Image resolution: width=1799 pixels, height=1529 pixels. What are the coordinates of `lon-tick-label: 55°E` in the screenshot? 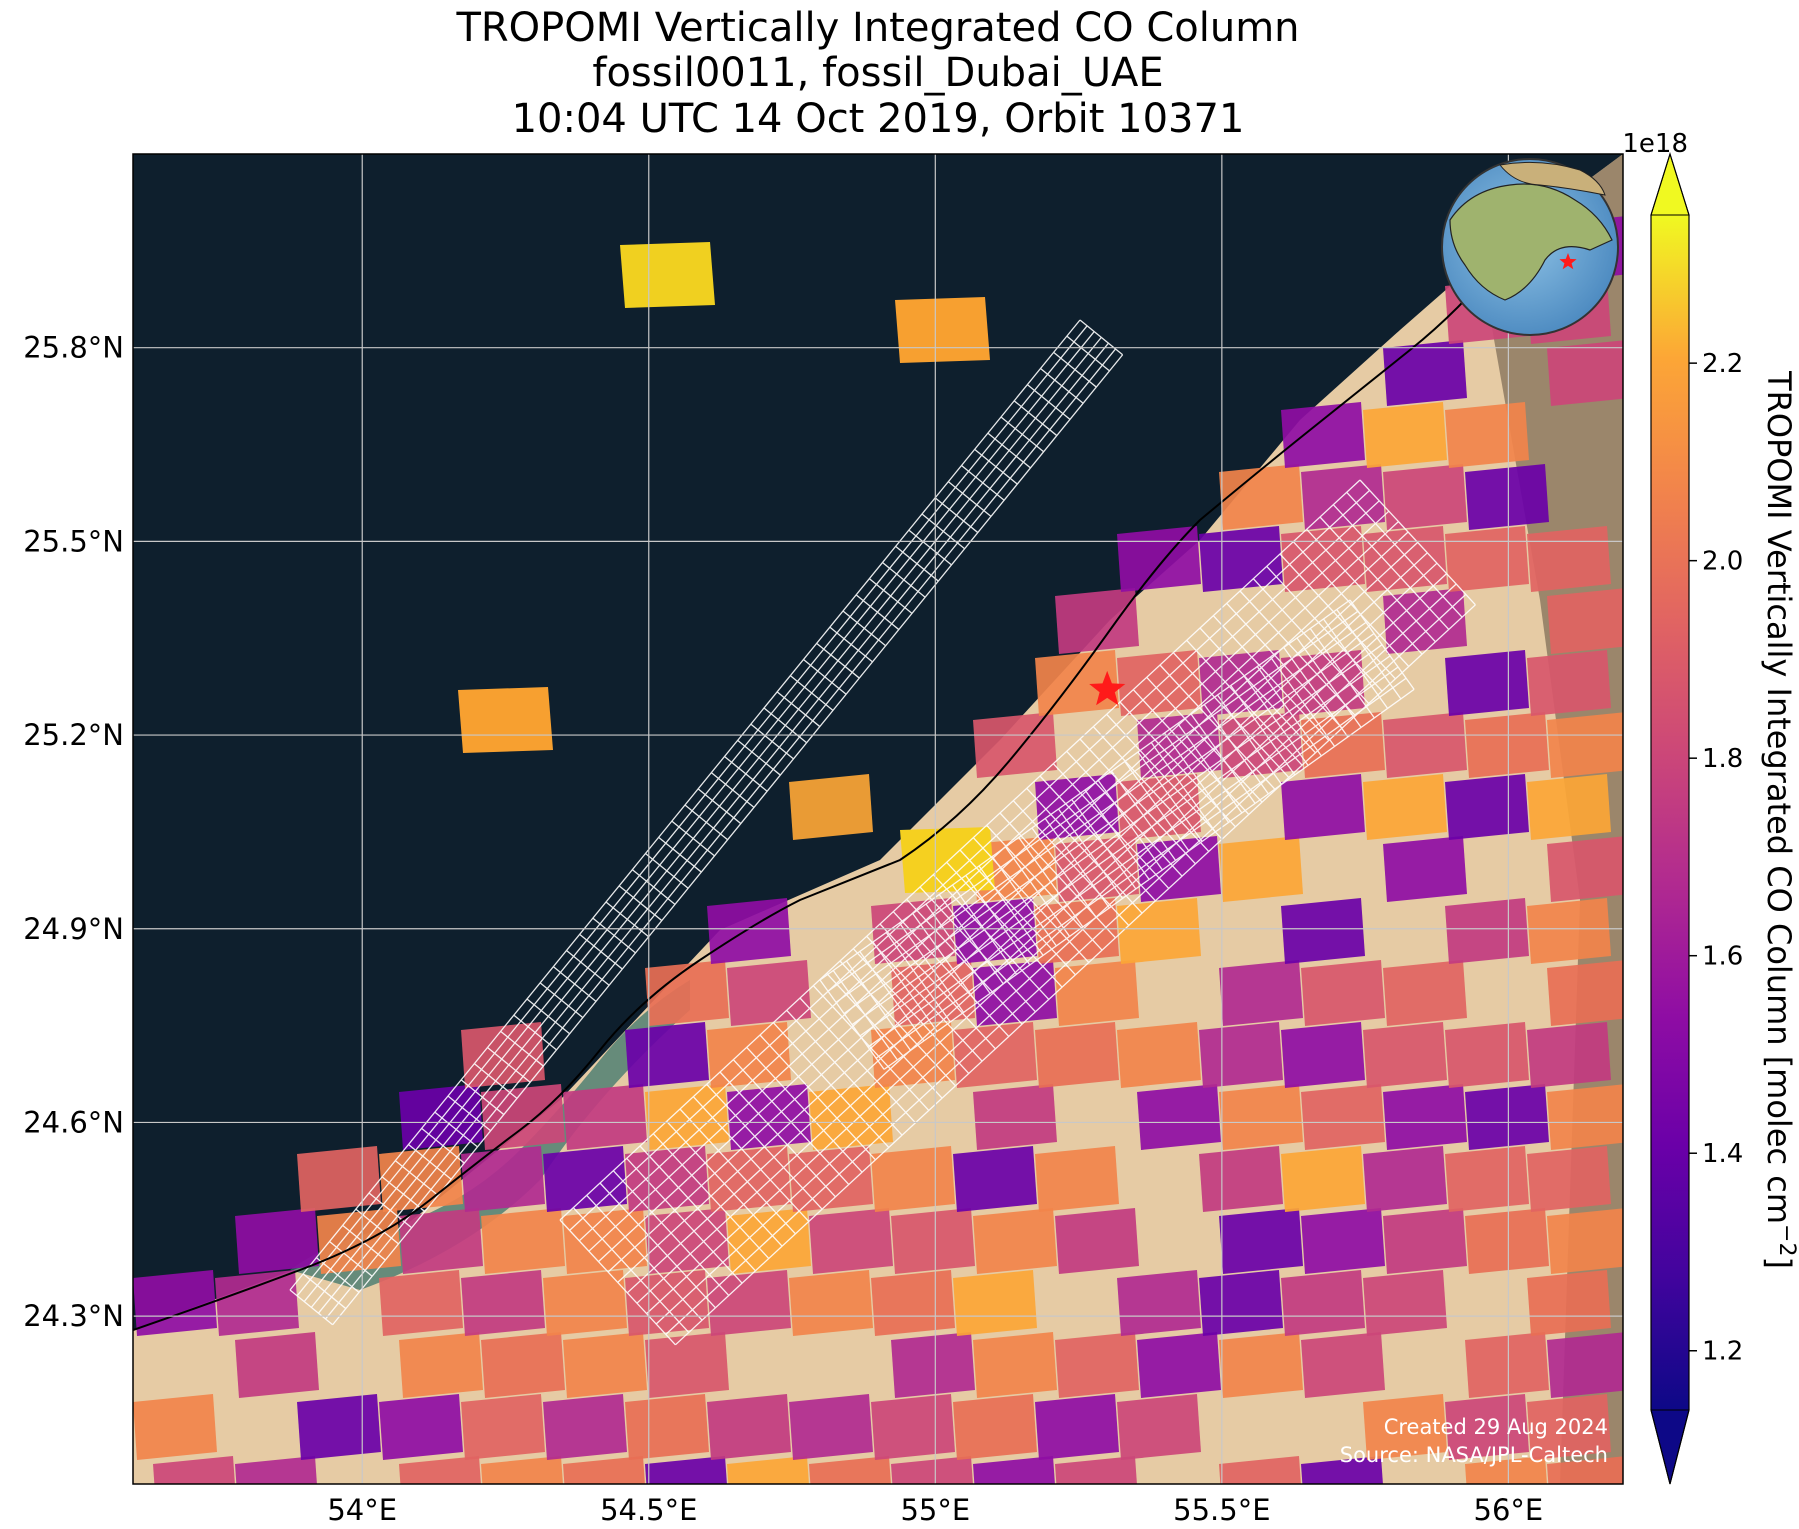 It's located at (935, 1510).